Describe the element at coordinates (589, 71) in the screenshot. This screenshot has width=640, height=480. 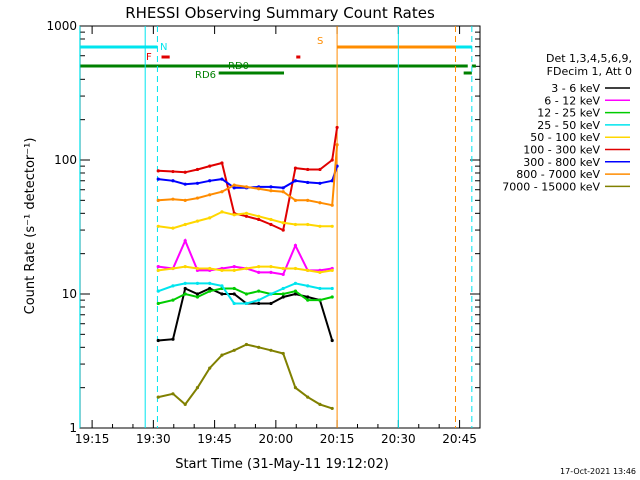
I see `legend-header: FDecim 1, Att 0` at that location.